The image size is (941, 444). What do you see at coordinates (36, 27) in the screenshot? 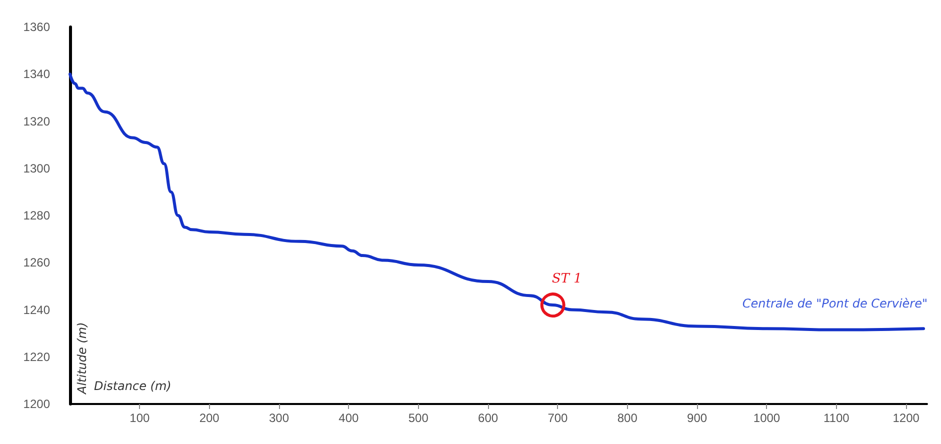
I see `y-tick-label: 1360` at bounding box center [36, 27].